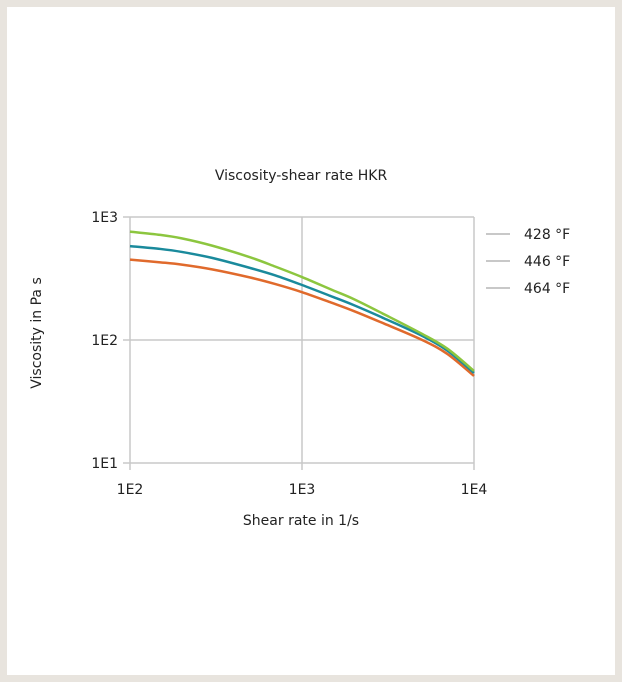  What do you see at coordinates (301, 176) in the screenshot?
I see `chart-title: Viscosity-shear rate HKR` at bounding box center [301, 176].